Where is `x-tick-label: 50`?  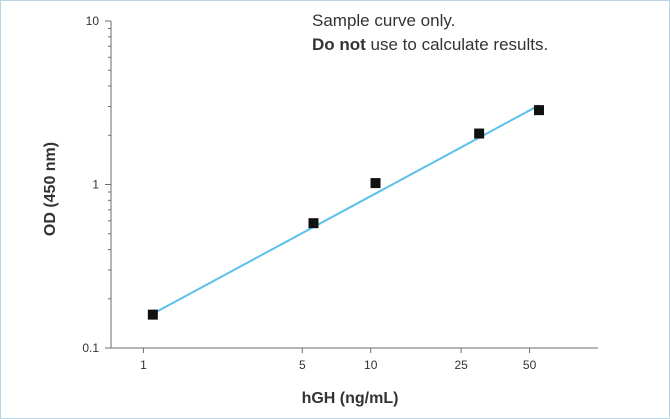 x-tick-label: 50 is located at coordinates (530, 365).